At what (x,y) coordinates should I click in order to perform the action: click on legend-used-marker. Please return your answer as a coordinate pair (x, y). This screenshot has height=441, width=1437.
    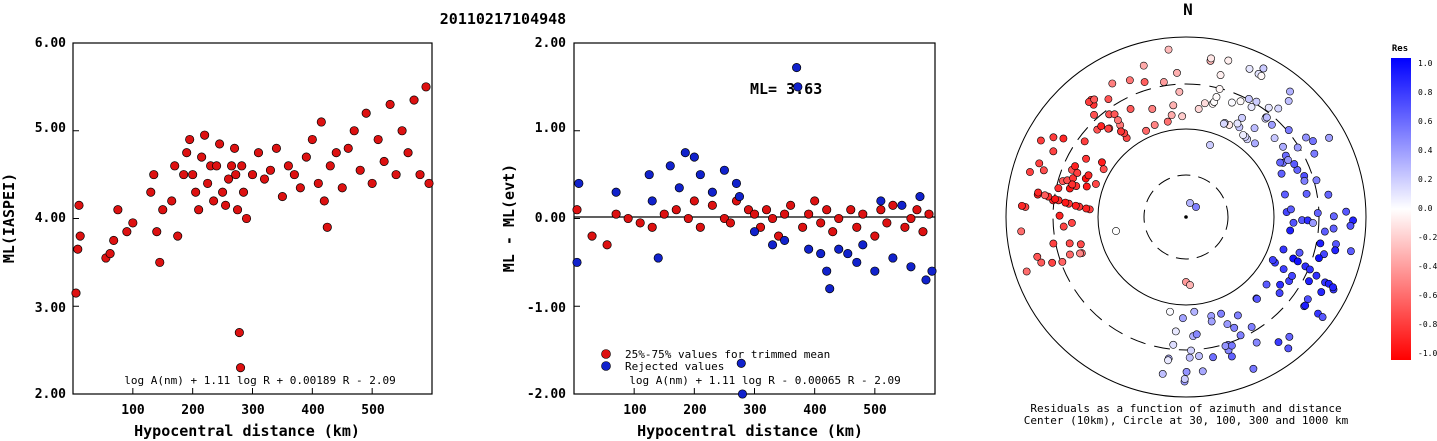
    Looking at the image, I should click on (606, 354).